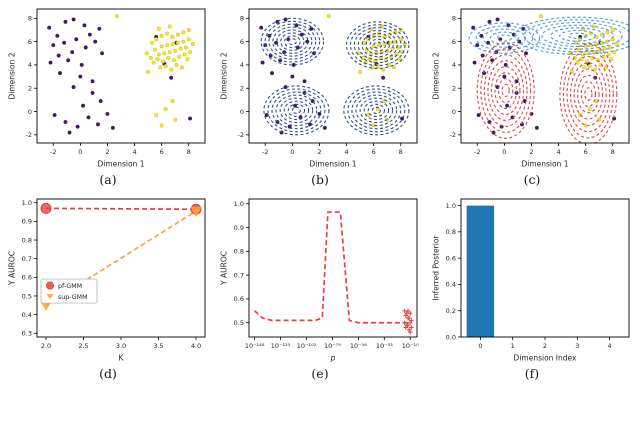 The width and height of the screenshot is (640, 423). What do you see at coordinates (531, 88) in the screenshot?
I see `chart-c-canvas: -2 0 2 4 6 8 -2 0 2 4 6 8 Dimension 1 Dimension 2` at bounding box center [531, 88].